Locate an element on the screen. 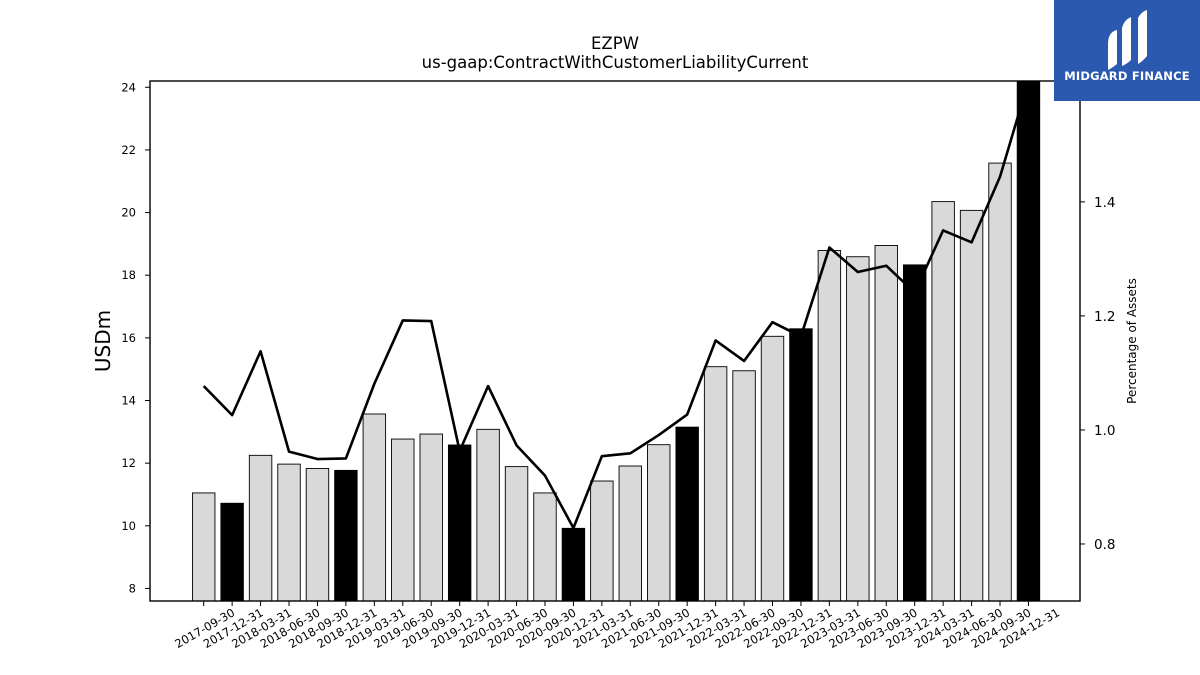 This screenshot has height=675, width=1200. y-tick-label-24: 24 is located at coordinates (128, 87).